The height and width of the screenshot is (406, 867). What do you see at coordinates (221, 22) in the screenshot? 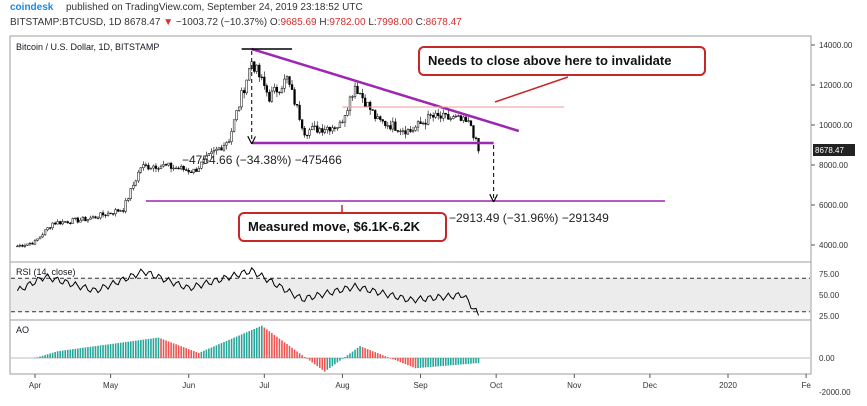
I see `change-value: −1003.72 (−10.37%)` at bounding box center [221, 22].